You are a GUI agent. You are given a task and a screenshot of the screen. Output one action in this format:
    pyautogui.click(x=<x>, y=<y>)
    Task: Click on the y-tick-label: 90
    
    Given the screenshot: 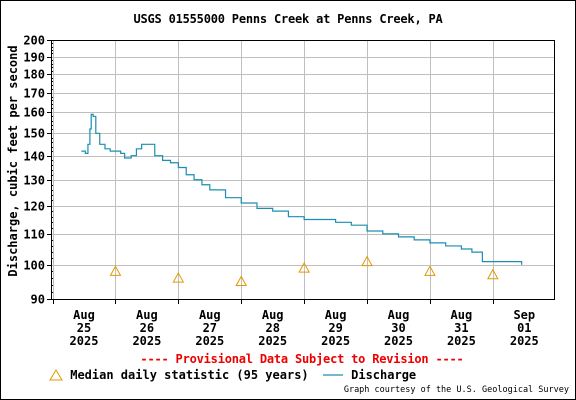 What is the action you would take?
    pyautogui.click(x=38, y=300)
    